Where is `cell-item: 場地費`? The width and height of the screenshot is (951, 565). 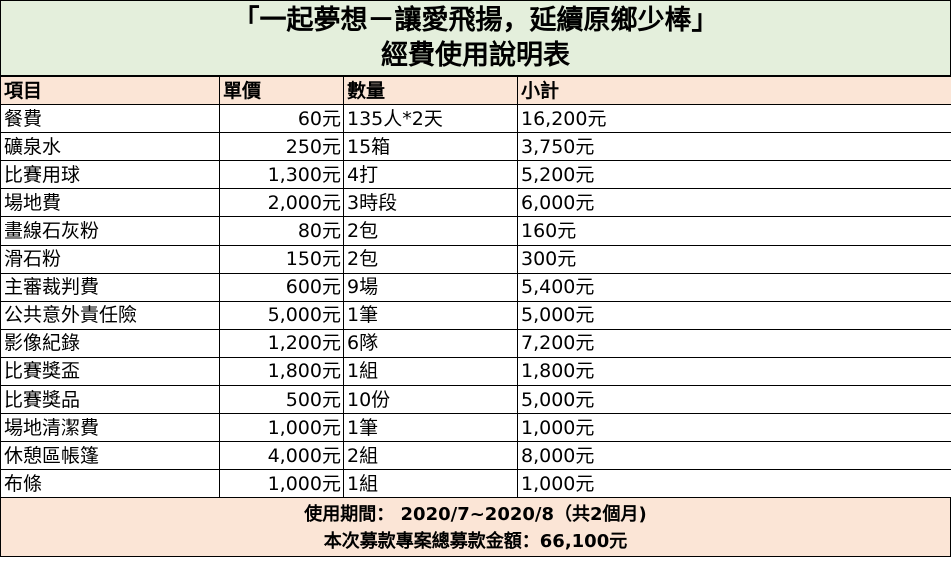 cell-item: 場地費 is located at coordinates (110, 203).